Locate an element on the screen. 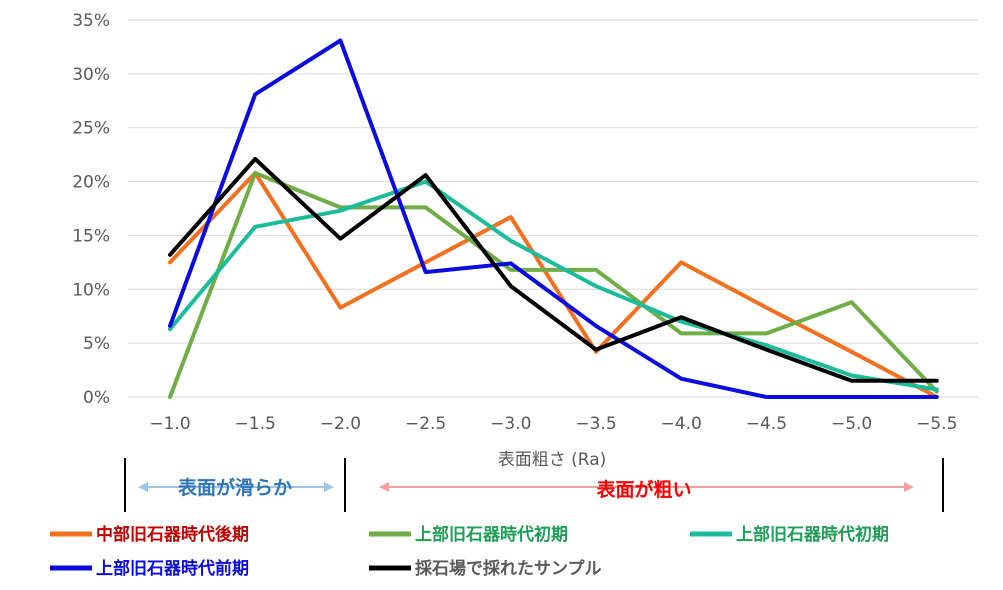  annotation-smooth: 表面が滑らか is located at coordinates (235, 487).